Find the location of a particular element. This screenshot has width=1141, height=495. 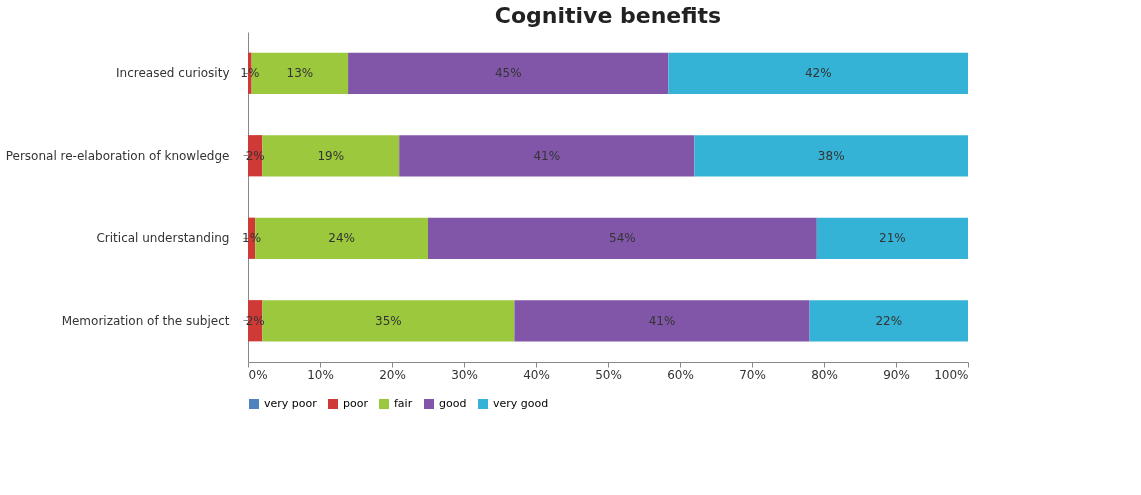

data-label: 45% is located at coordinates (508, 73).